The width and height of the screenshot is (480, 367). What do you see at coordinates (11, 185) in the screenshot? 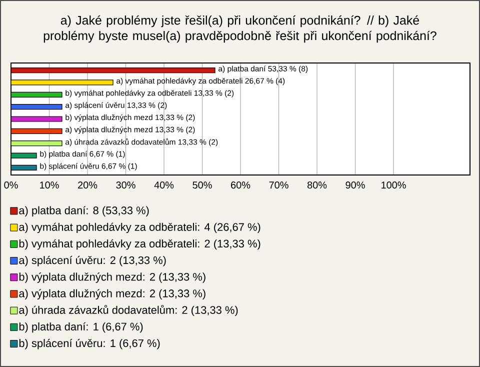
I see `x-tick-label: 0%` at bounding box center [11, 185].